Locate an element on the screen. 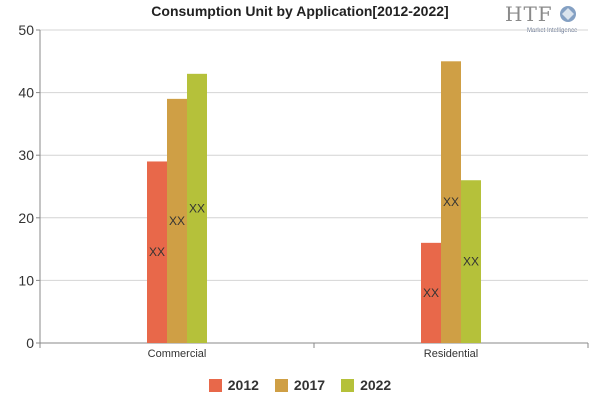  legend-item-2022: 2022 is located at coordinates (366, 385).